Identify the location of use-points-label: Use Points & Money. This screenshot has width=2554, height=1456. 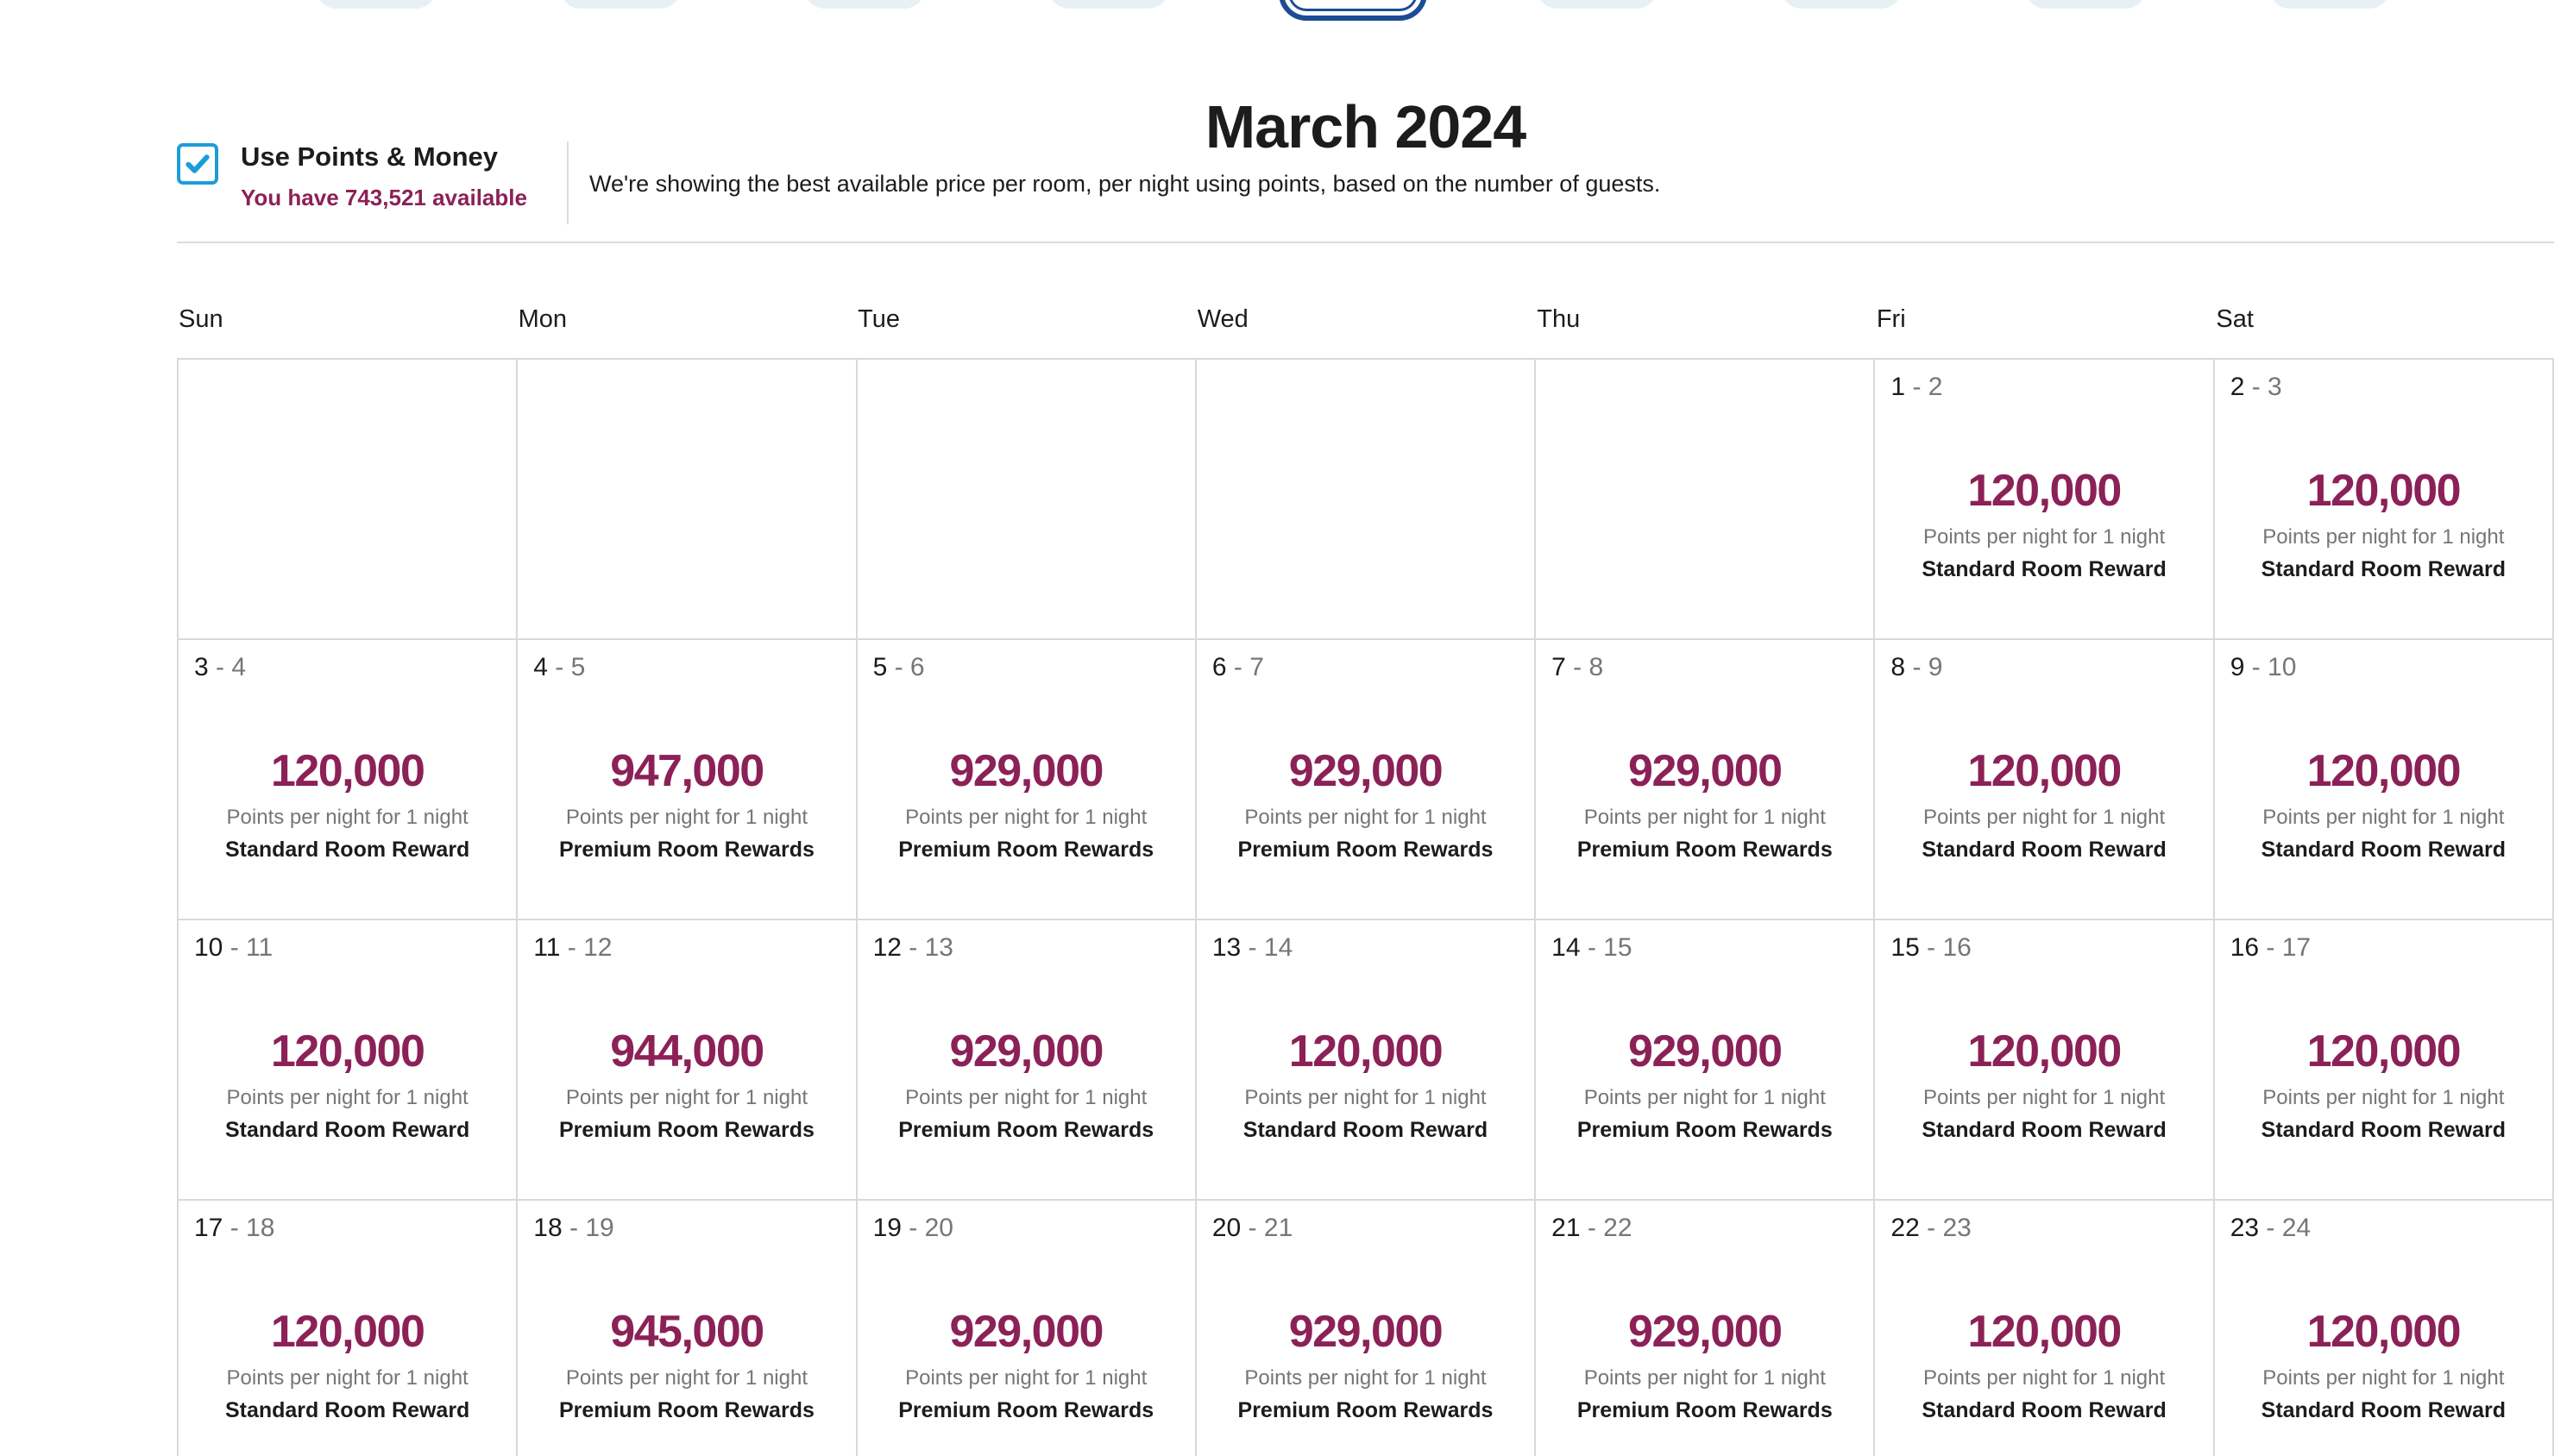
(369, 156).